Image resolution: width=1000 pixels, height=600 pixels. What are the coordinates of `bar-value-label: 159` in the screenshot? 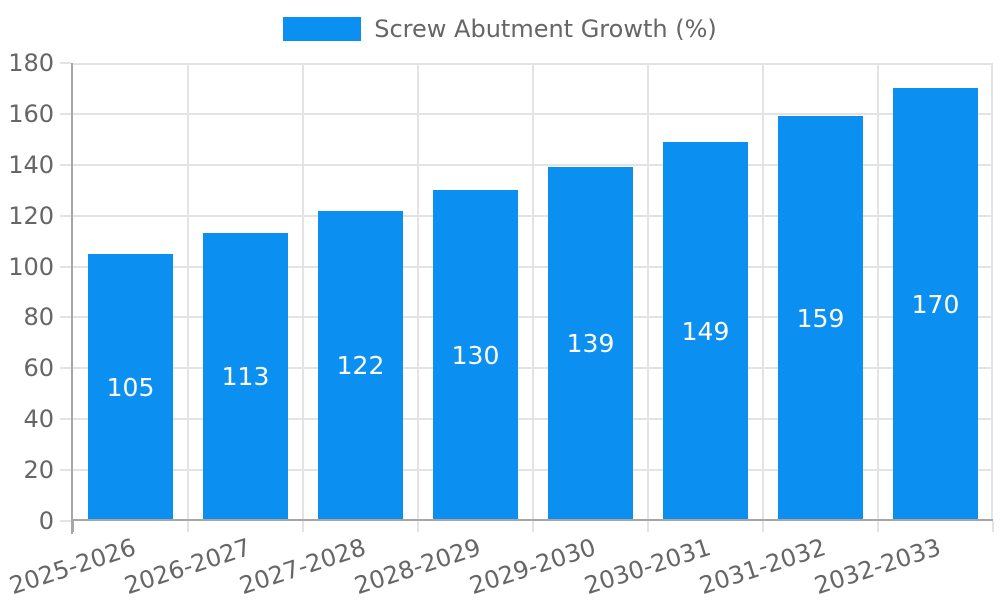 It's located at (820, 318).